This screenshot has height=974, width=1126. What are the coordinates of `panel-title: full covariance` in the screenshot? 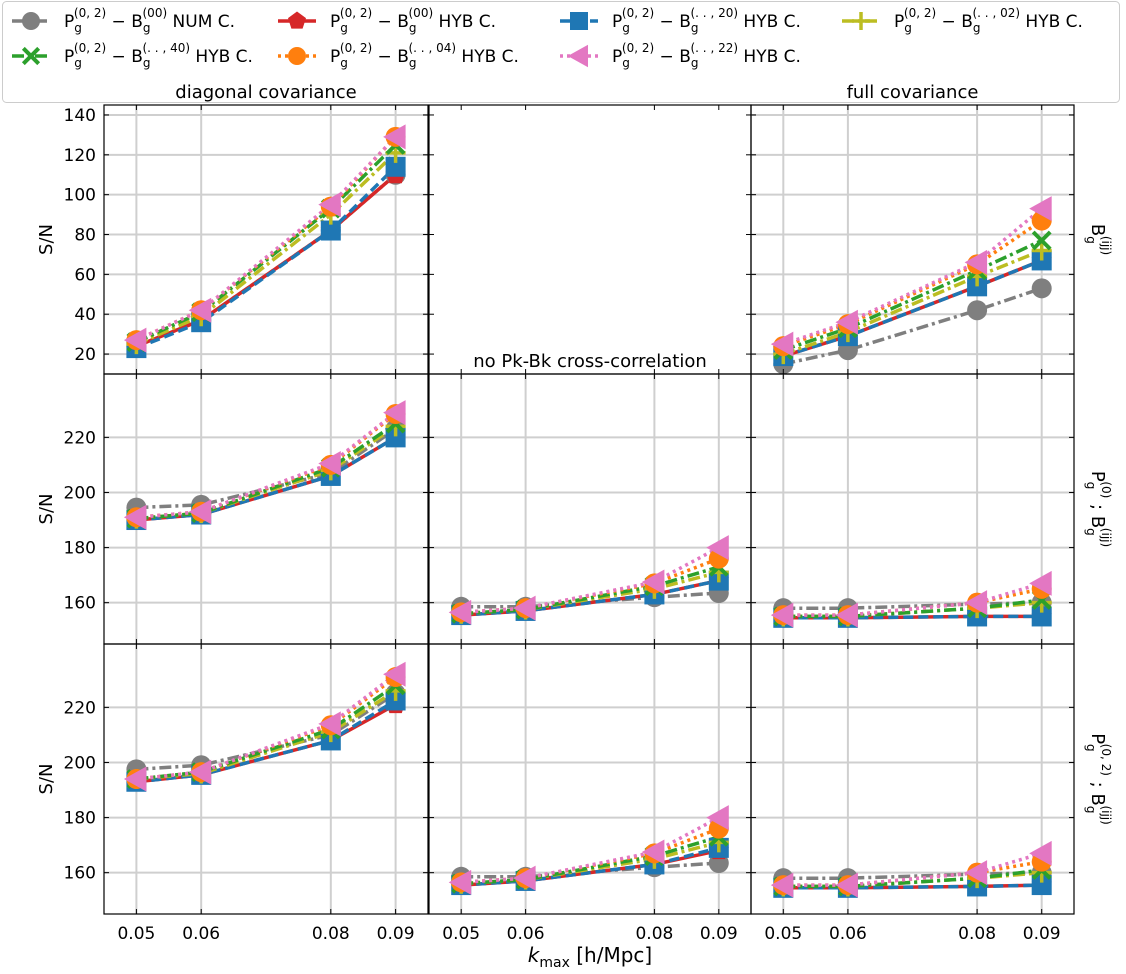 It's located at (913, 92).